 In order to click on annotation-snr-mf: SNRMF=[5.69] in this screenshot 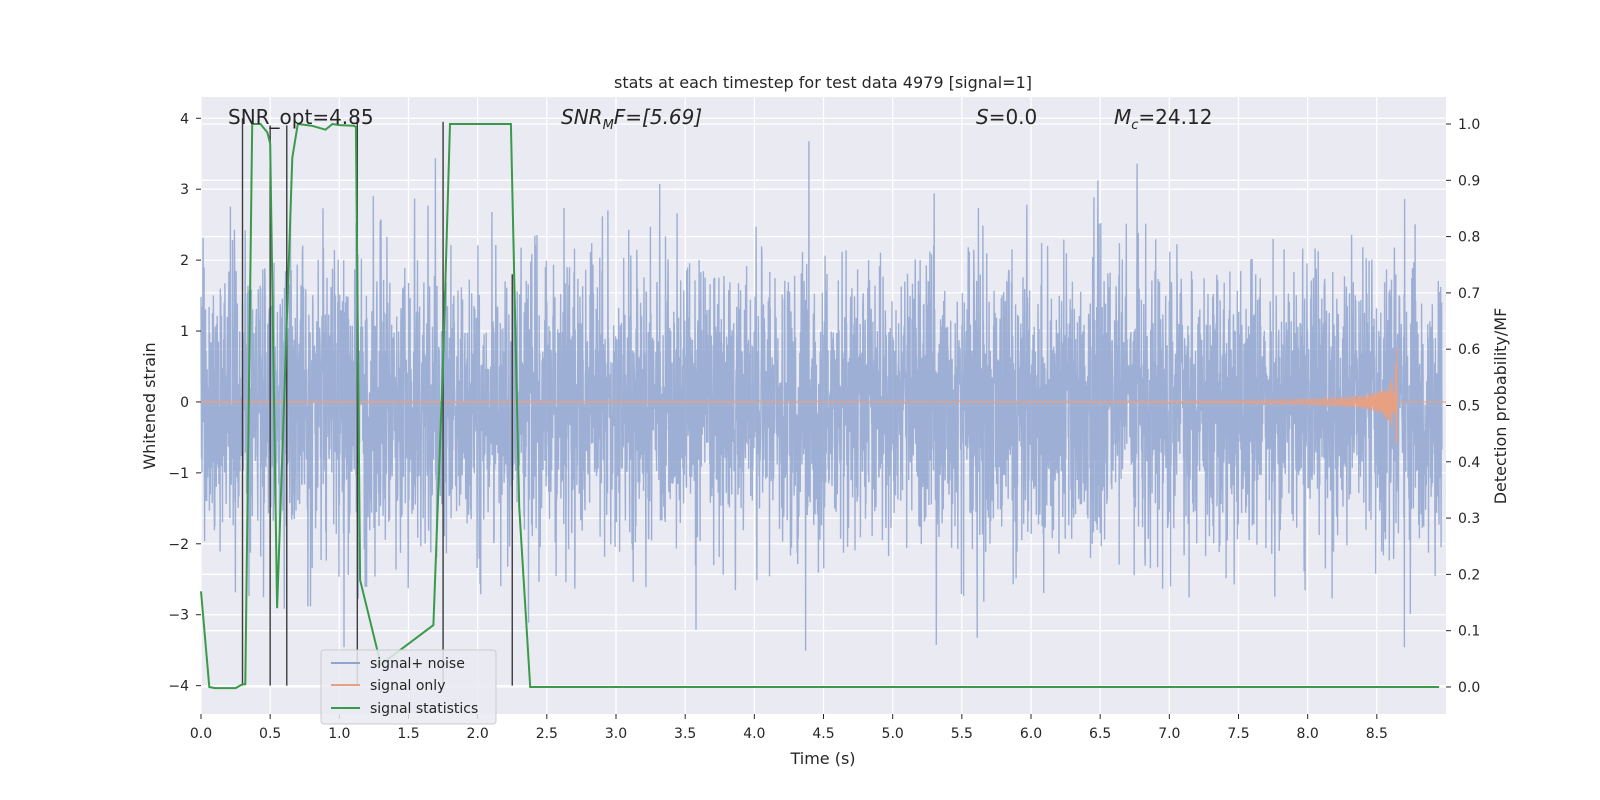, I will do `click(631, 119)`.